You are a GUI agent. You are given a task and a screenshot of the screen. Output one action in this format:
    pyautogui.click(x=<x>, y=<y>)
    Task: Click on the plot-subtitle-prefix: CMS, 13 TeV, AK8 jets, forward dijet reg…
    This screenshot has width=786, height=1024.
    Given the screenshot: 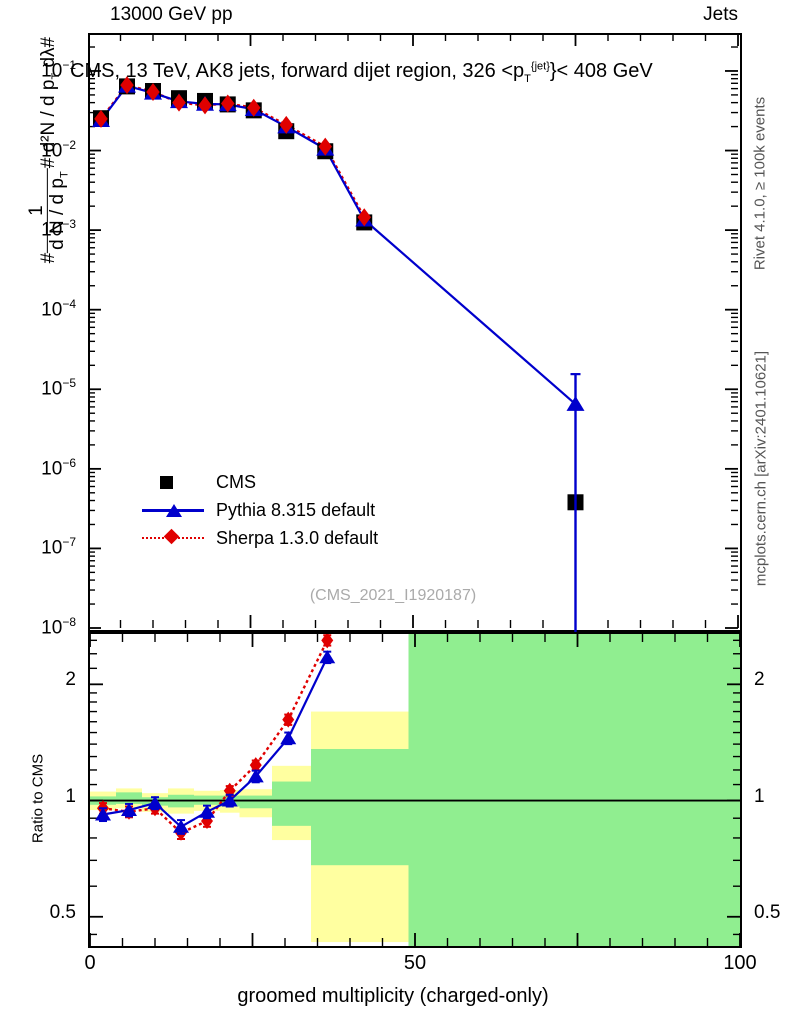 What is the action you would take?
    pyautogui.click(x=297, y=71)
    